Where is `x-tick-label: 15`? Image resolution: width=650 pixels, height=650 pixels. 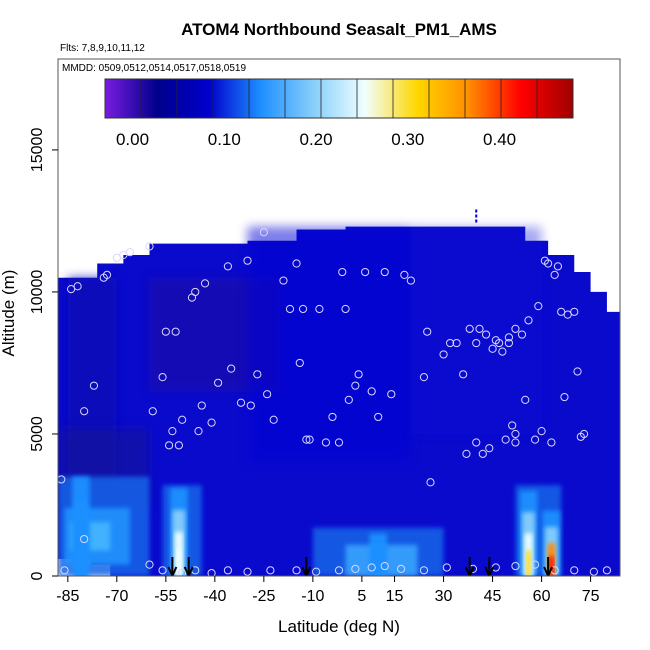
x-tick-label: 15 is located at coordinates (395, 596).